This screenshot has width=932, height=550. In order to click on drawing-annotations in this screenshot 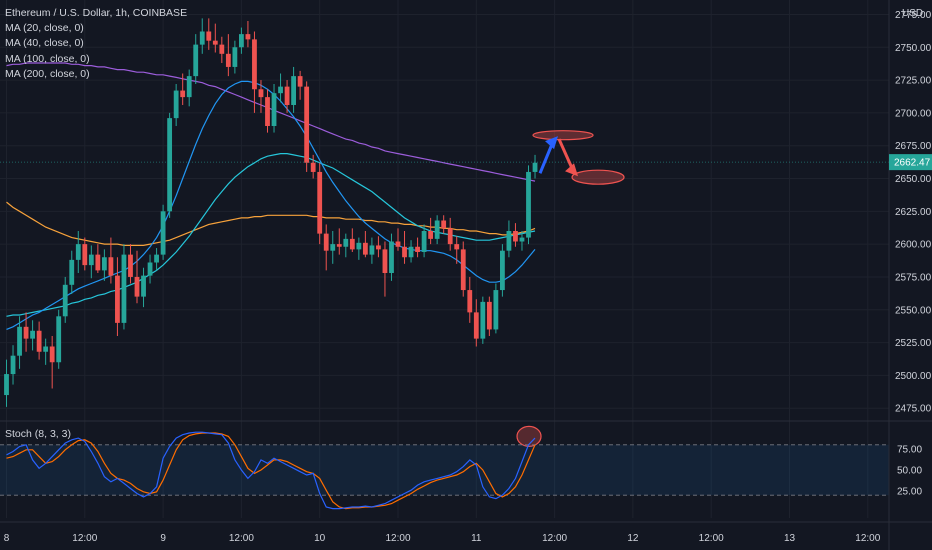, I will do `click(570, 288)`.